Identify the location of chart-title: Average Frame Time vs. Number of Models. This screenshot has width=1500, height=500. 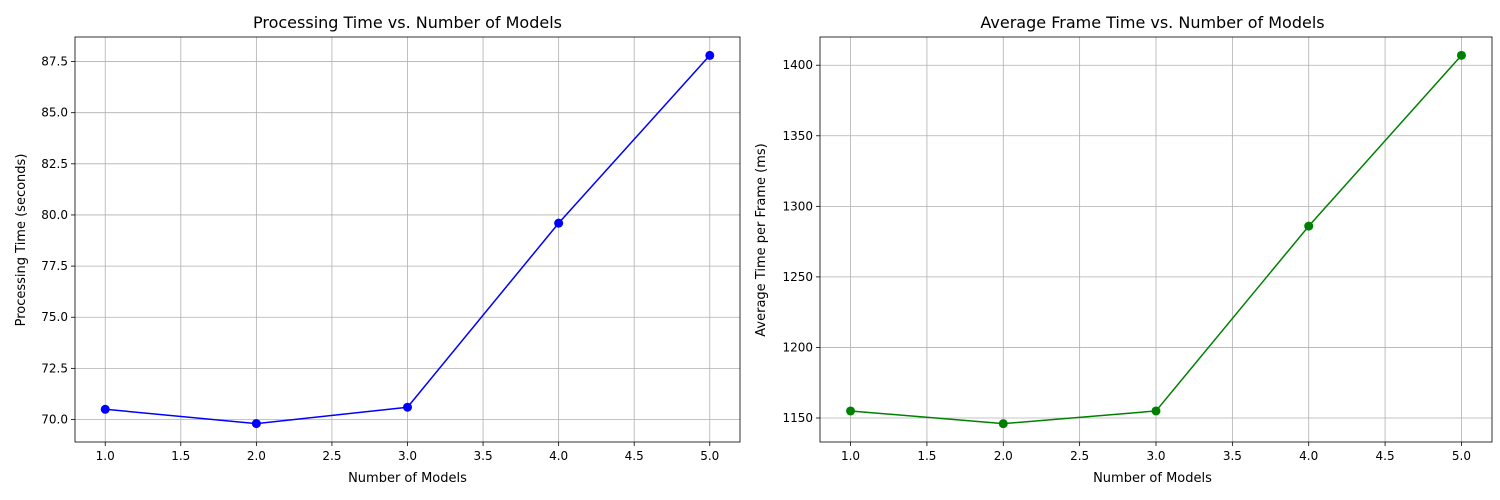
(1152, 22).